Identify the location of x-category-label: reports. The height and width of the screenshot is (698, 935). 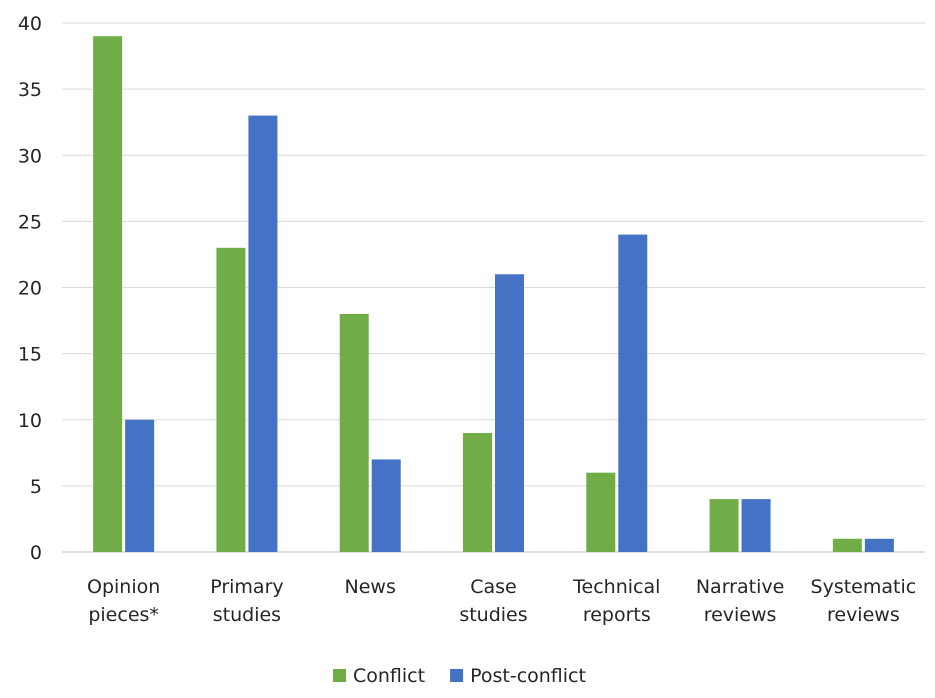
(617, 615).